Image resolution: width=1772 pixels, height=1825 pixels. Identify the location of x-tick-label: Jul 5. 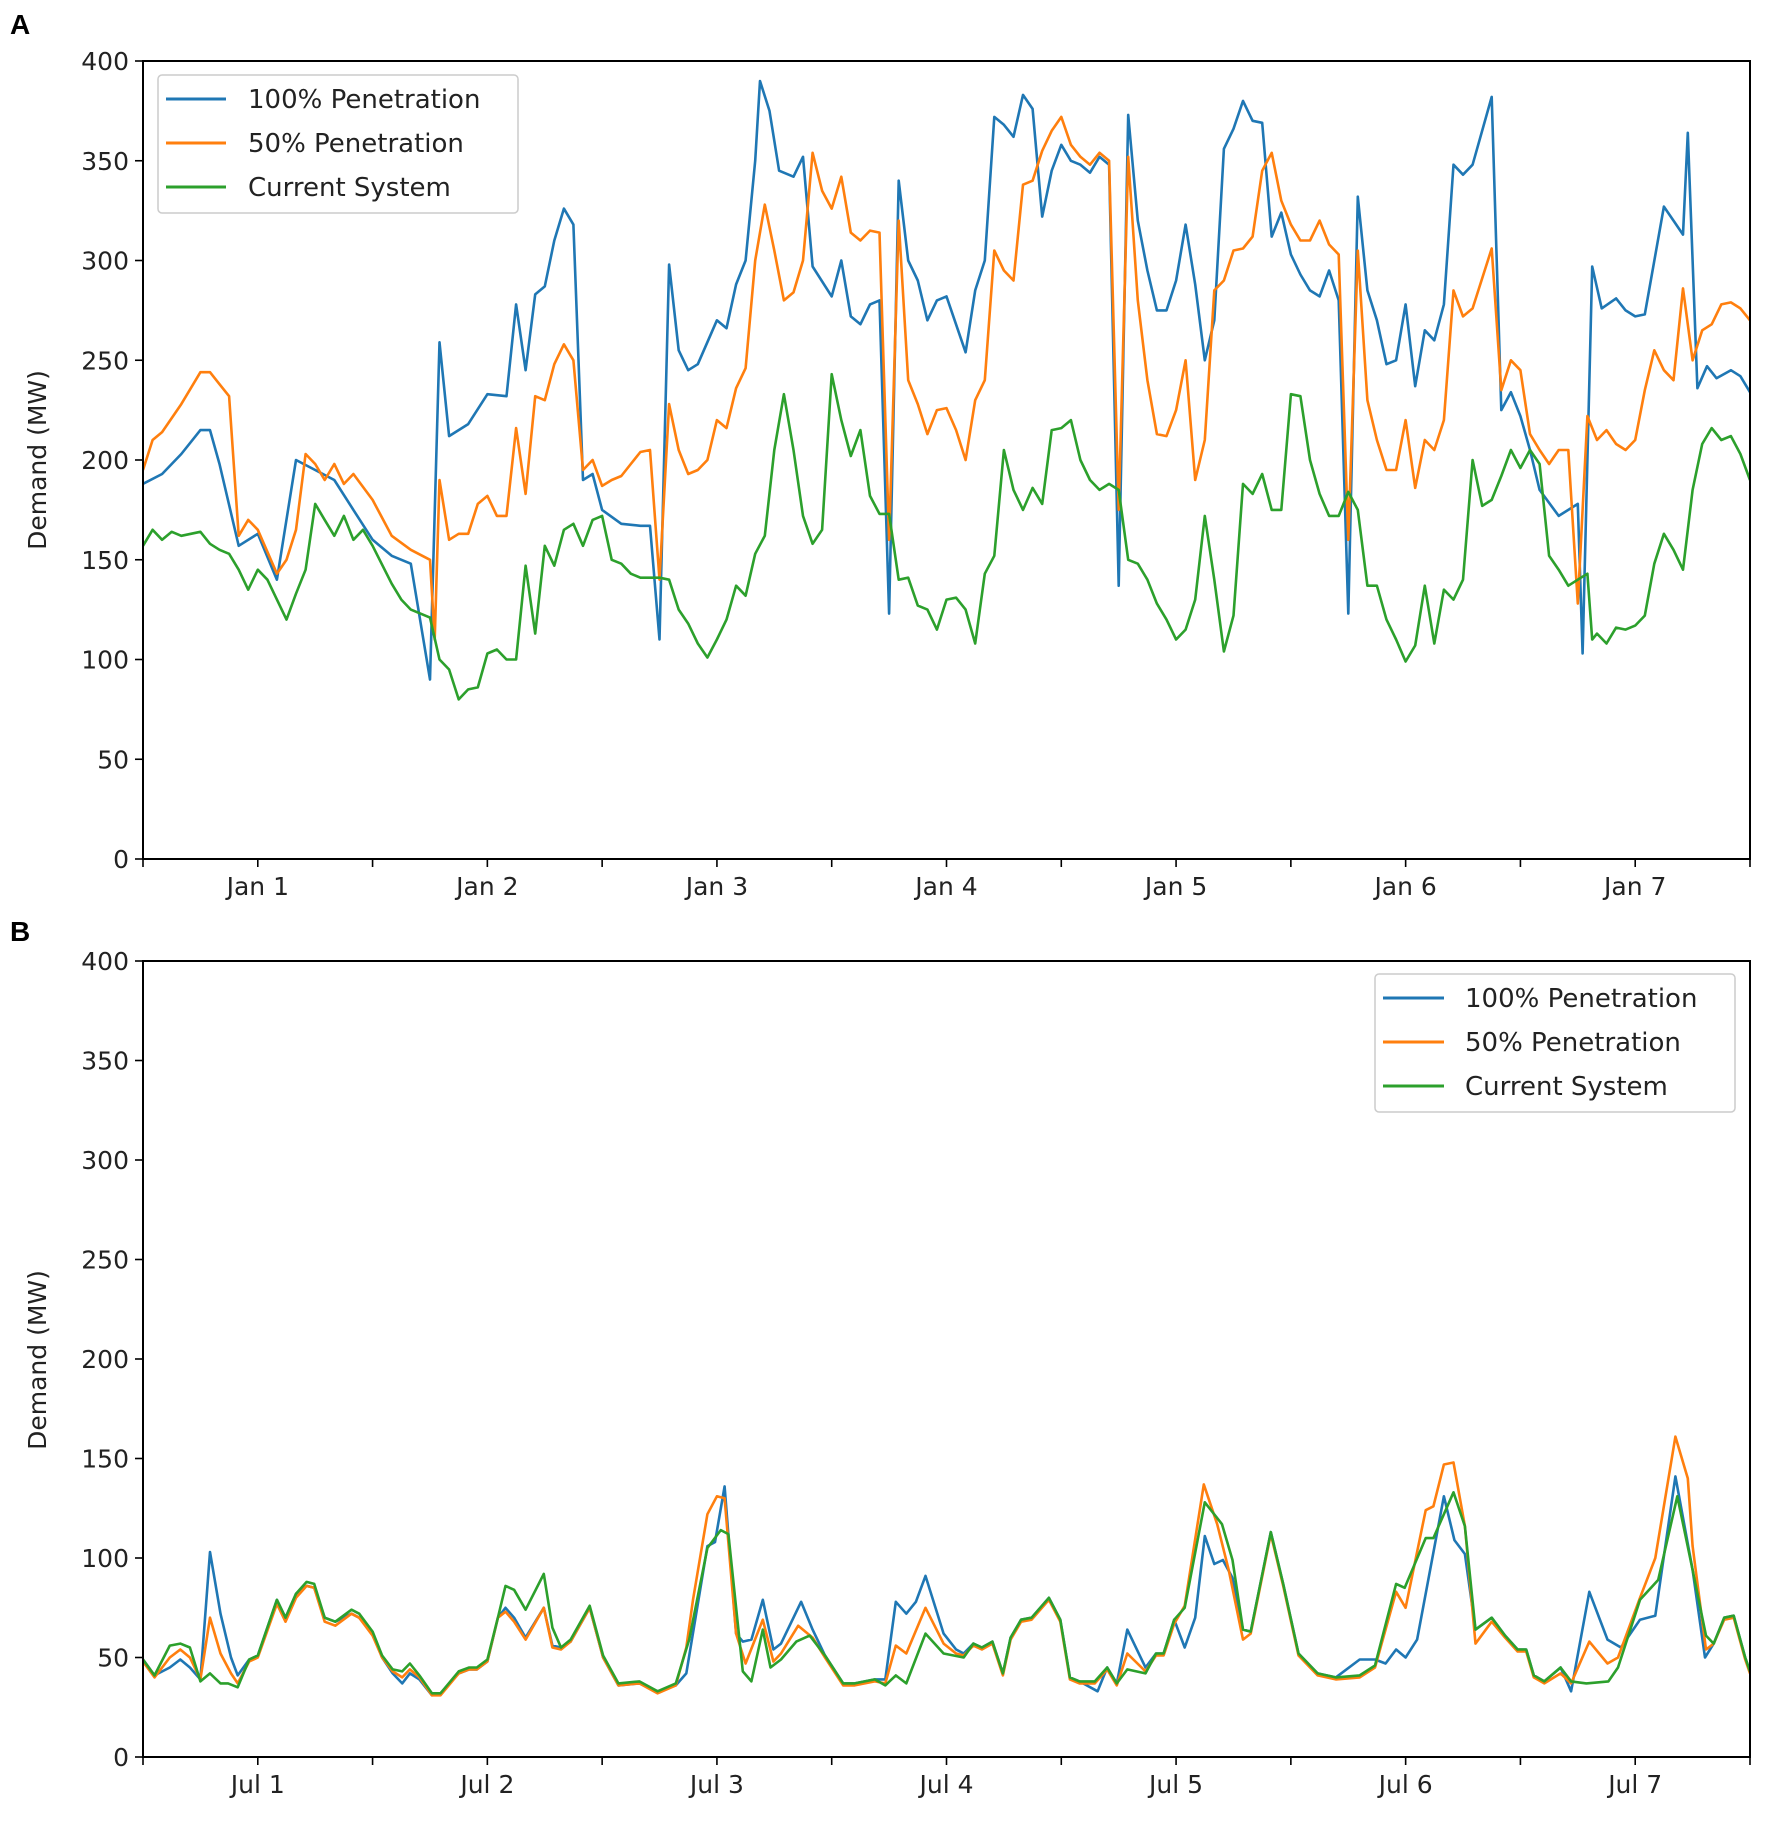
(1175, 1784).